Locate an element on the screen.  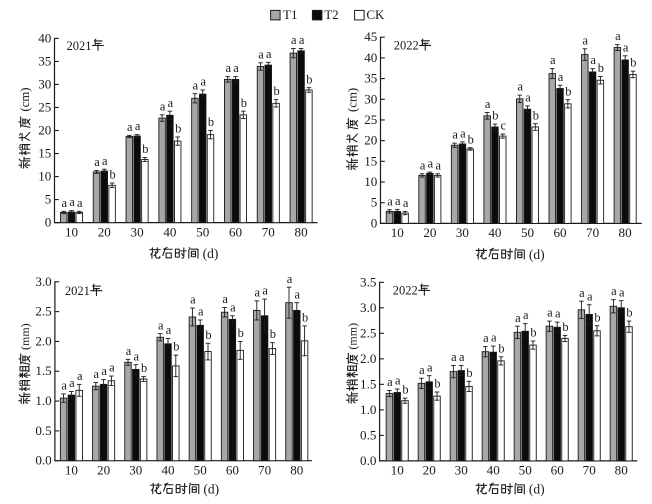
svg-text: 30 is located at coordinates (45, 84).